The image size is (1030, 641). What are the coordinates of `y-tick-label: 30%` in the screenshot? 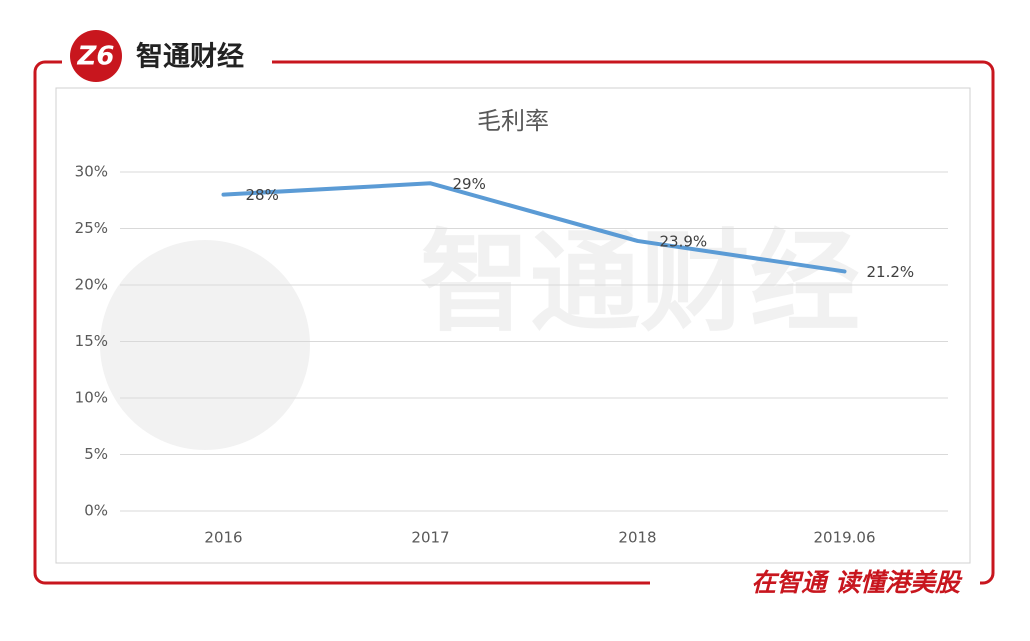 It's located at (91, 172).